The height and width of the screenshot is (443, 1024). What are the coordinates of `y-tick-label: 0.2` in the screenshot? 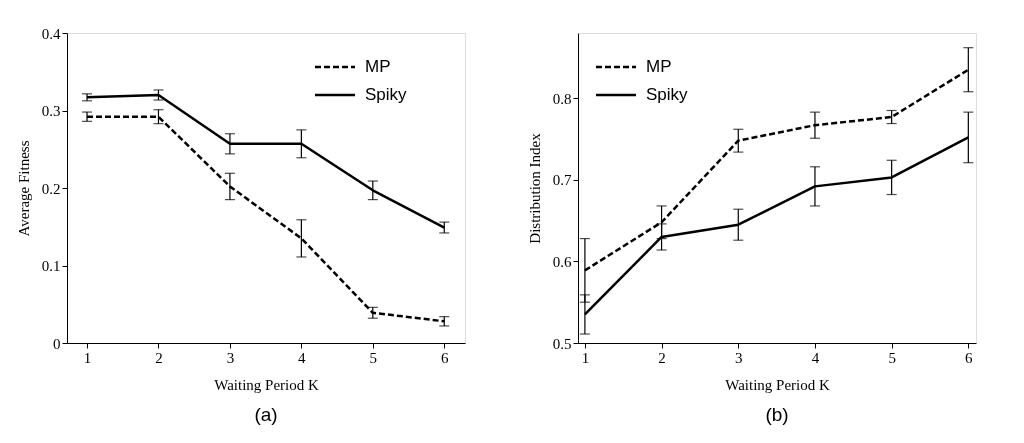 It's located at (51, 188).